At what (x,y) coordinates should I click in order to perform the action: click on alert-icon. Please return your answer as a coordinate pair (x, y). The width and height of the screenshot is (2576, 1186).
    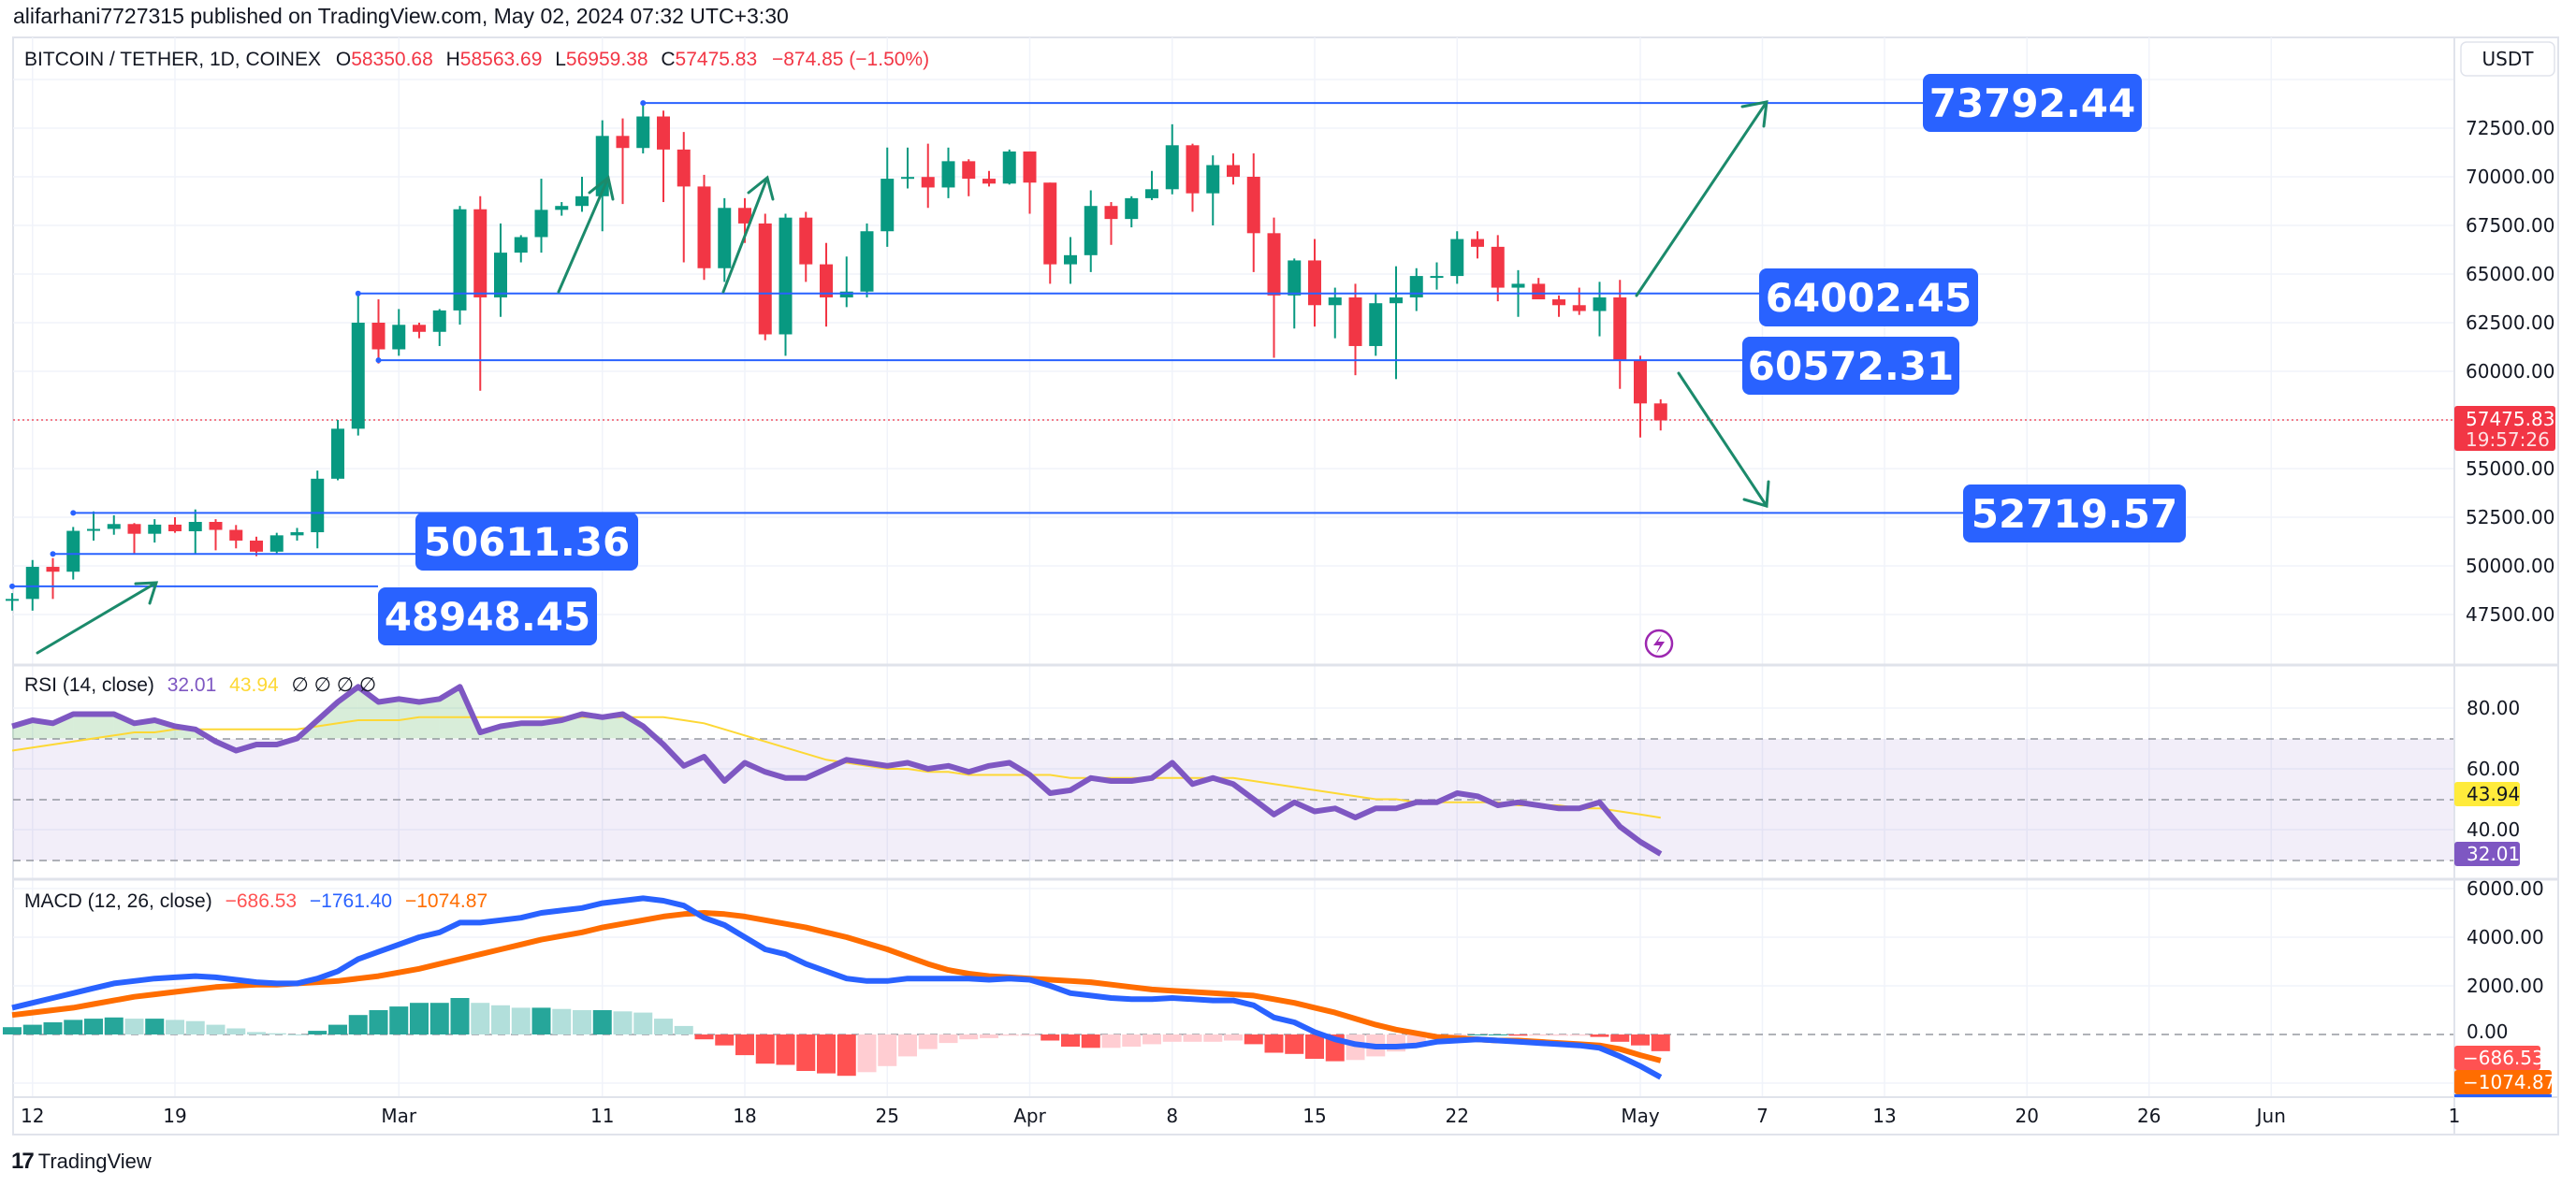
    Looking at the image, I should click on (1659, 643).